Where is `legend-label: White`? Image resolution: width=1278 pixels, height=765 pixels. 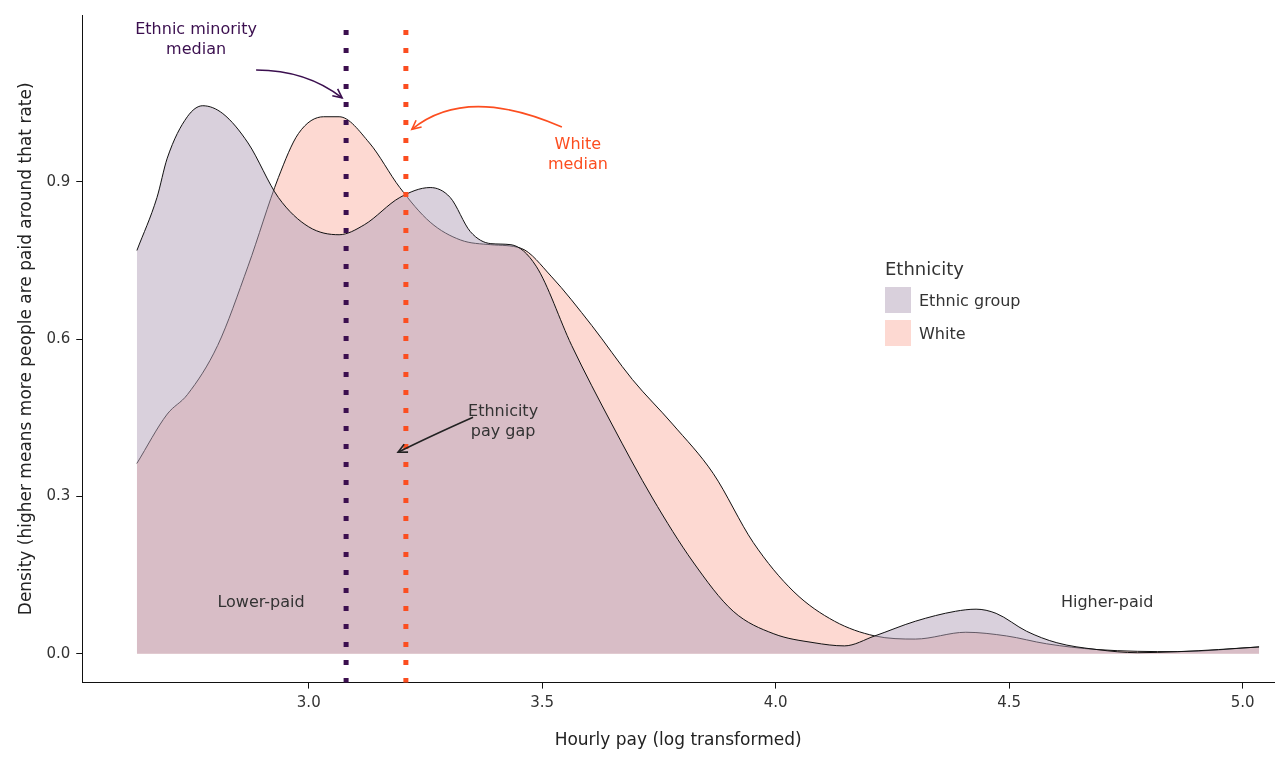 legend-label: White is located at coordinates (942, 333).